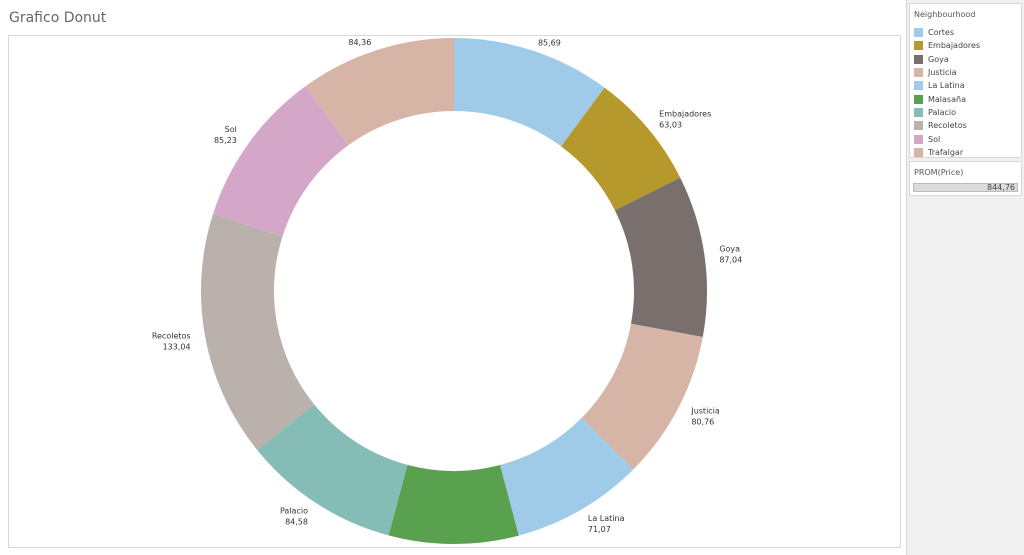  Describe the element at coordinates (942, 73) in the screenshot. I see `legend-label: Justicia` at that location.